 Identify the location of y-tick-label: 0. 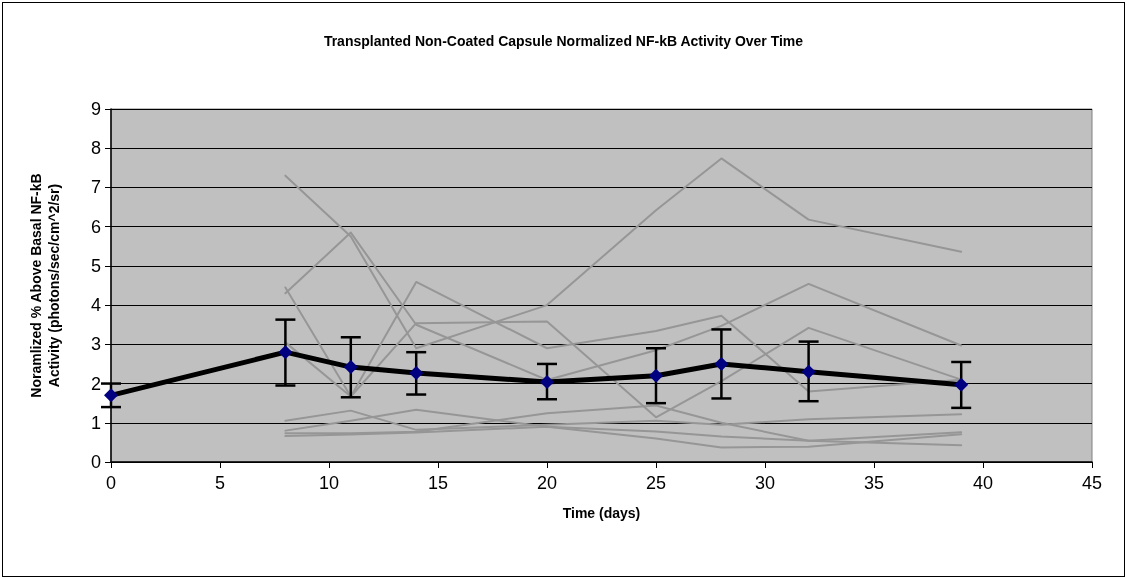
(95, 462).